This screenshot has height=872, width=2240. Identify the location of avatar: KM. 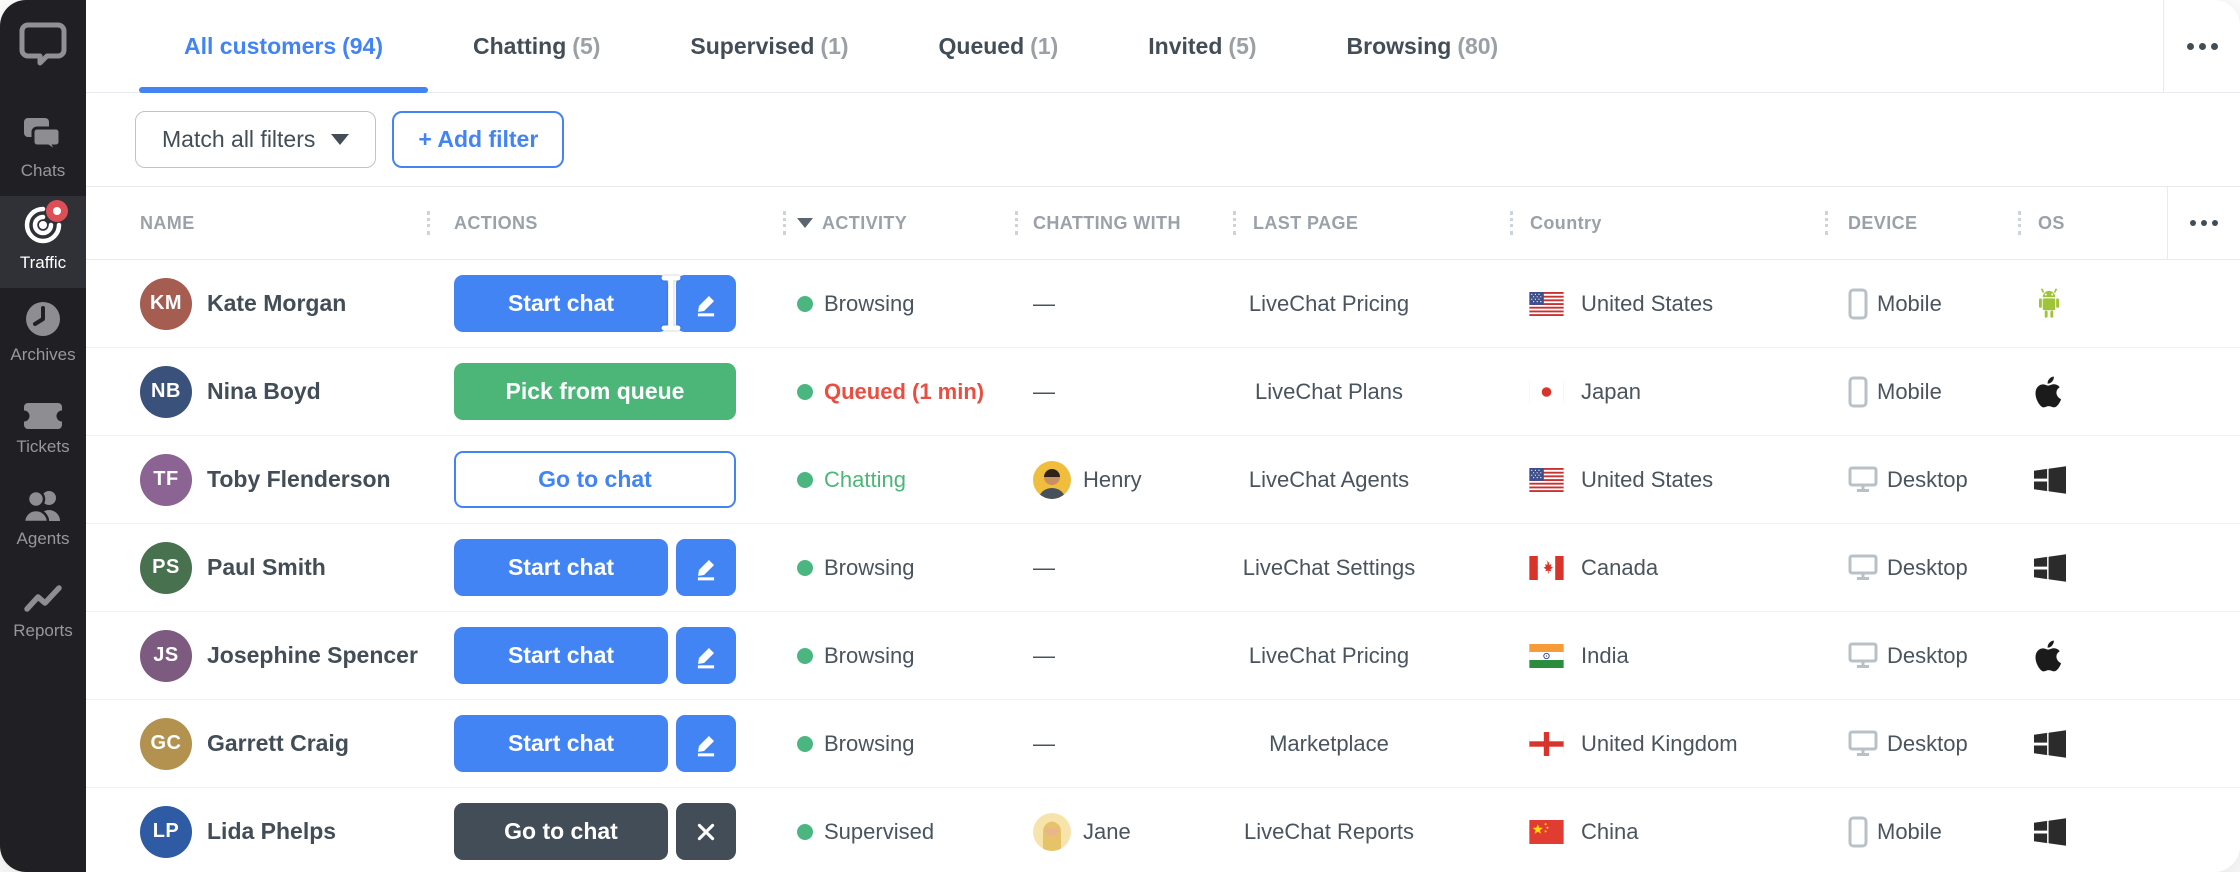
(166, 303).